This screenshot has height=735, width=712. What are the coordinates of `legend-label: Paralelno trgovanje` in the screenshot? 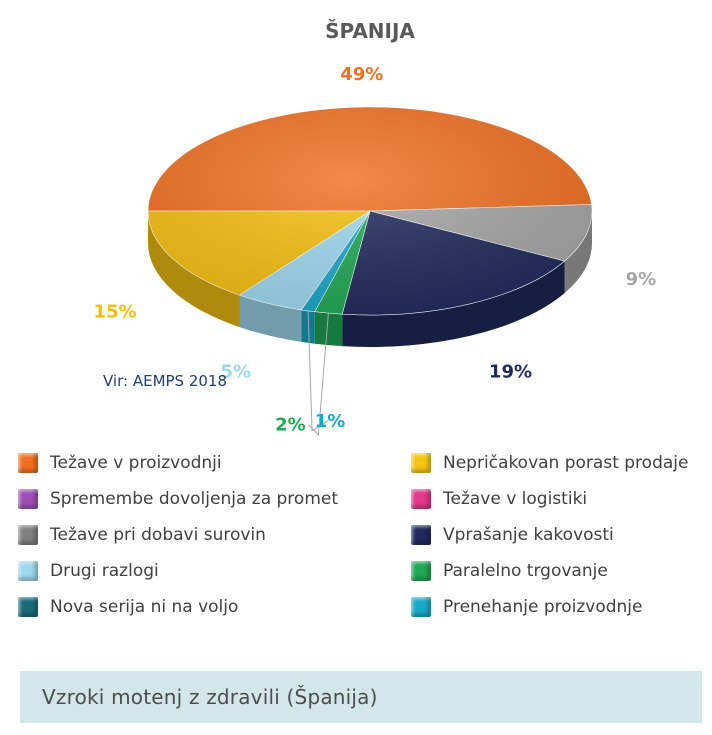 It's located at (525, 571).